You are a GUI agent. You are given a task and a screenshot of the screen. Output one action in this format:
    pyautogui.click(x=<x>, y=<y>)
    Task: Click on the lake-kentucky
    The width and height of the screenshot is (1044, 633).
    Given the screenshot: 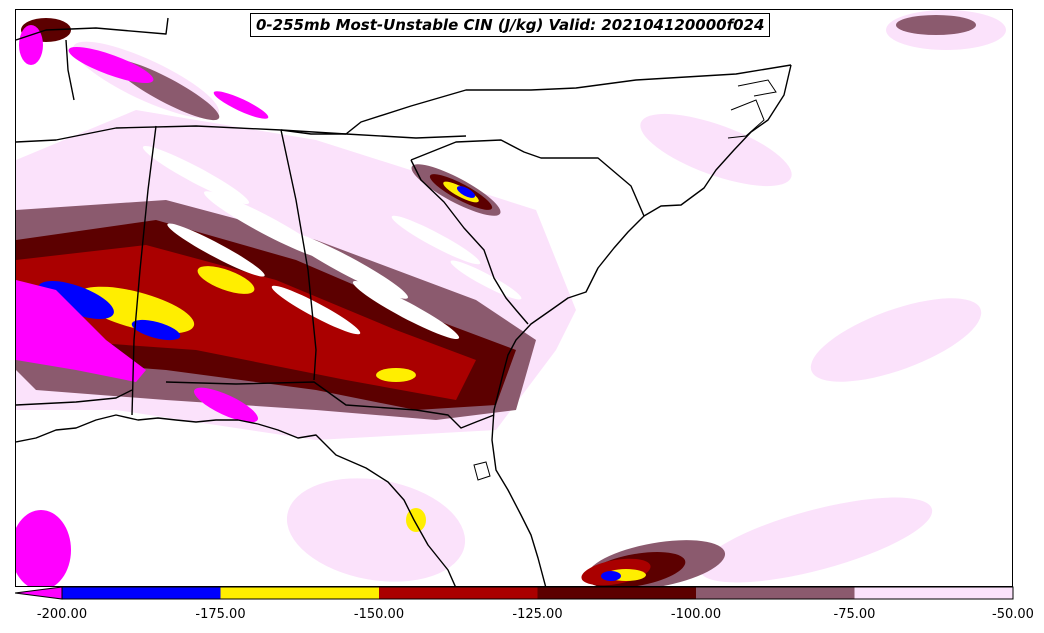 What is the action you would take?
    pyautogui.click(x=70, y=70)
    